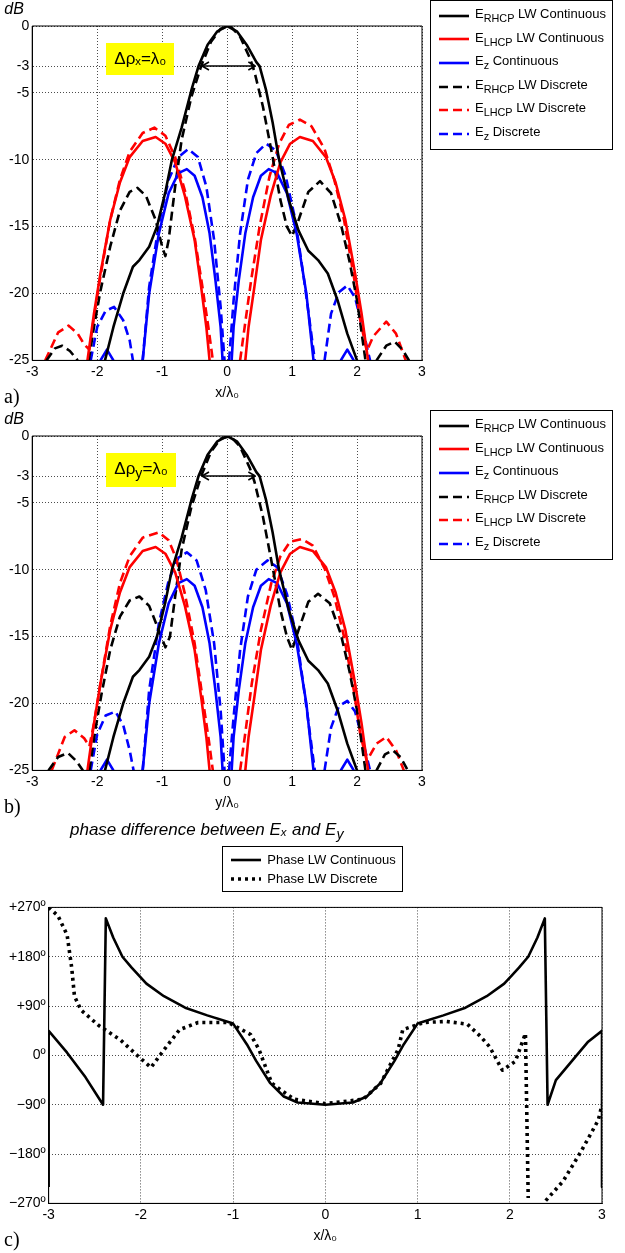 The height and width of the screenshot is (1253, 625). What do you see at coordinates (140, 58) in the screenshot?
I see `annotation: Δρₓ=λ₀` at bounding box center [140, 58].